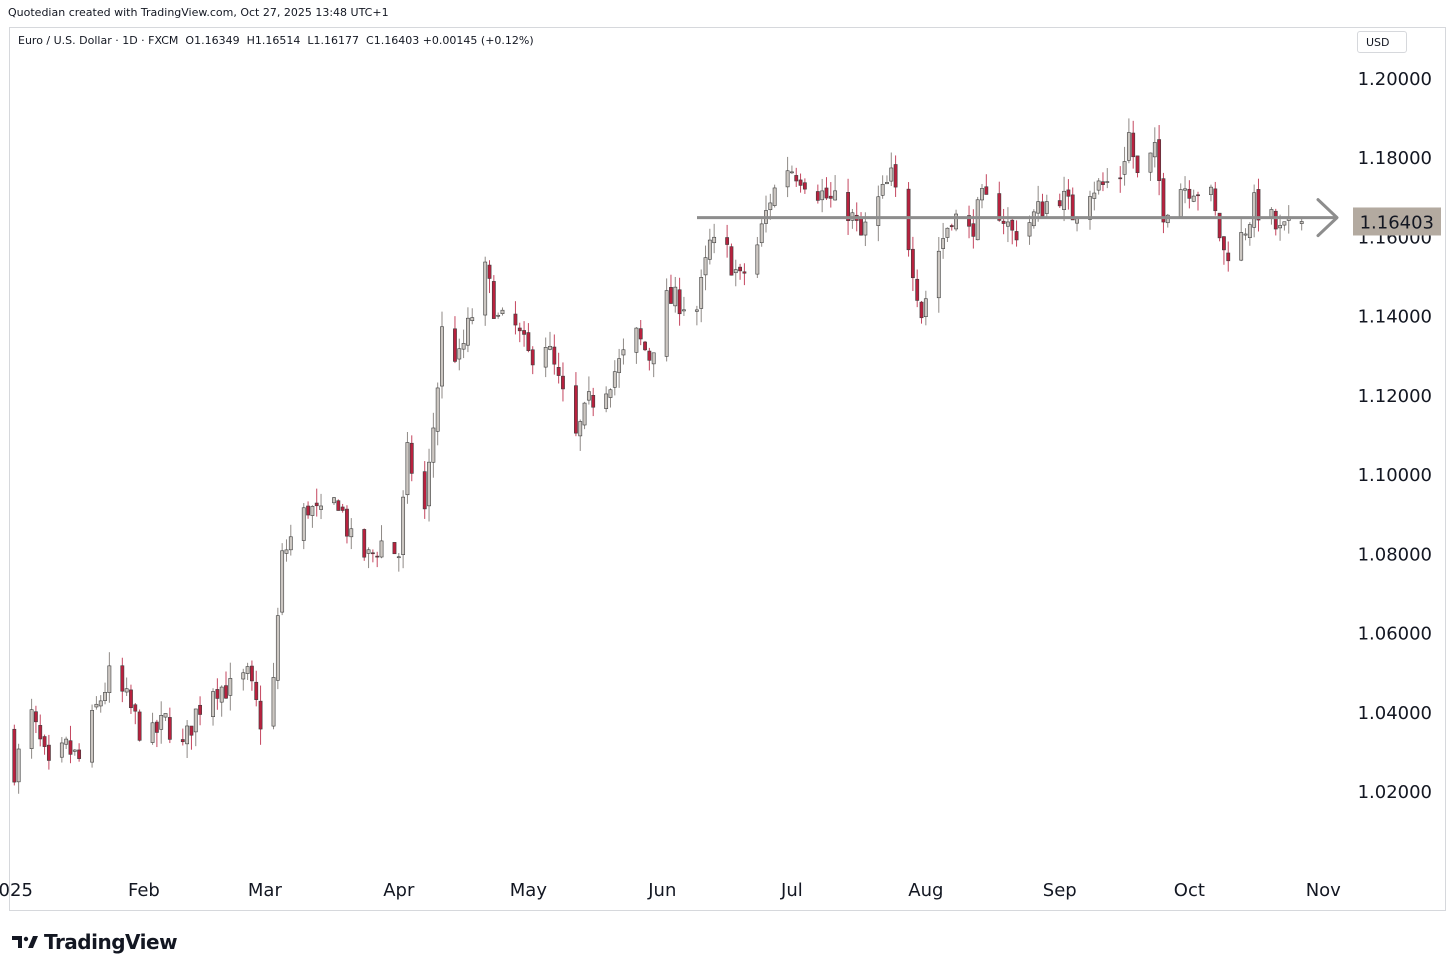 The height and width of the screenshot is (971, 1456). Describe the element at coordinates (336, 40) in the screenshot. I see `low-value: 1.16177` at that location.